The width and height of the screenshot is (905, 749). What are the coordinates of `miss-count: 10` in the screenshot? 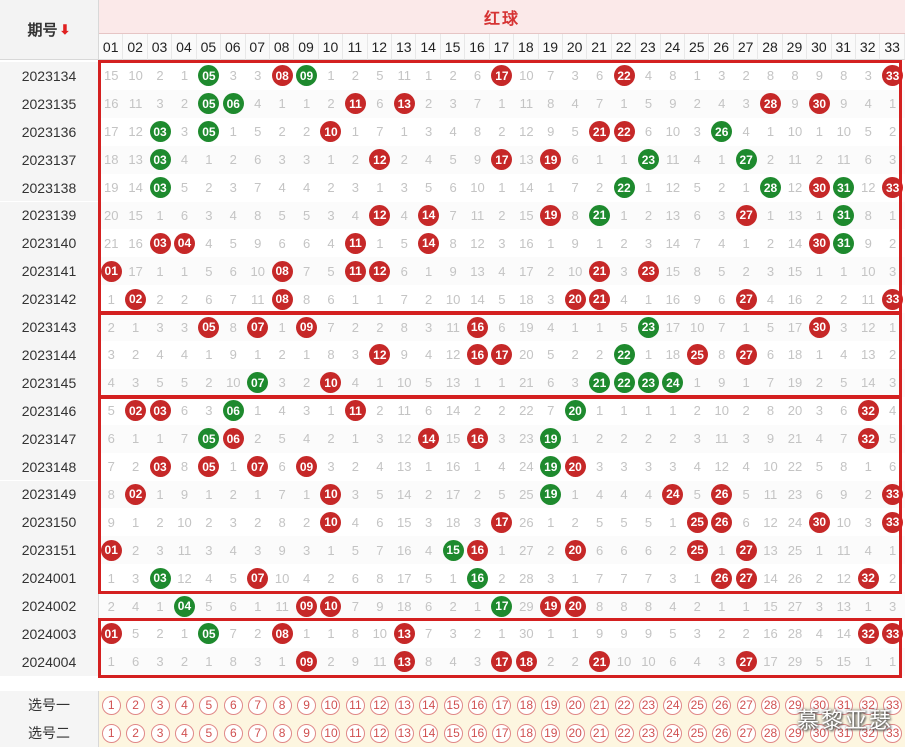 It's located at (184, 522).